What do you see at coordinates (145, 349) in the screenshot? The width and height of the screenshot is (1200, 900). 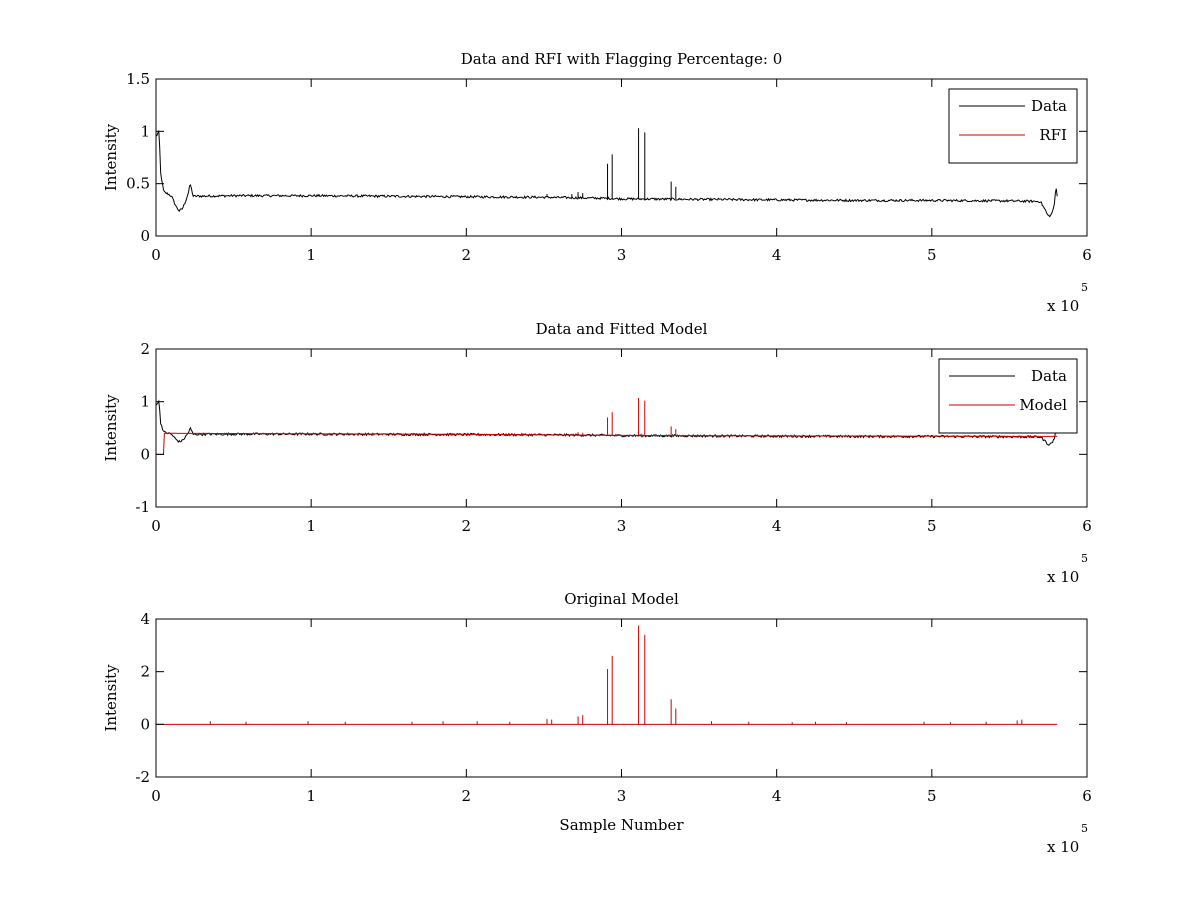 I see `panel-2-ytick-label: 2` at bounding box center [145, 349].